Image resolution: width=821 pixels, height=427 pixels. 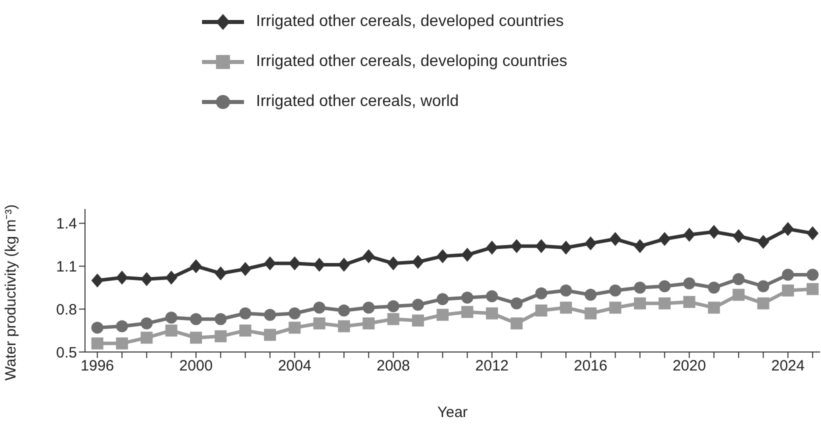 I want to click on x-tick-label: 2000, so click(x=196, y=366).